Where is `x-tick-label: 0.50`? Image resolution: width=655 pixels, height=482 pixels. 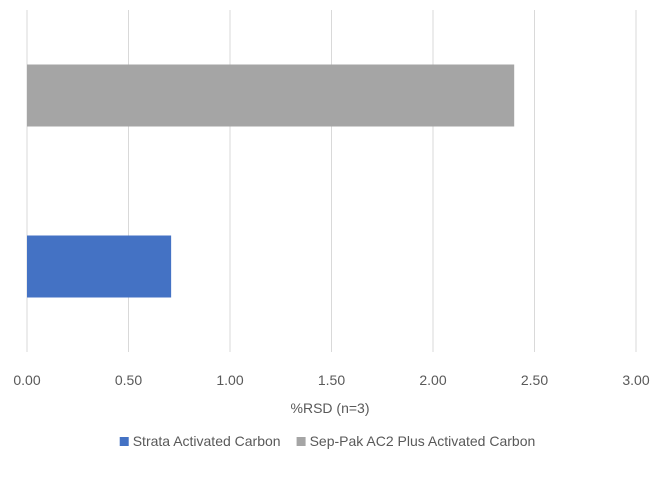
x-tick-label: 0.50 is located at coordinates (128, 380).